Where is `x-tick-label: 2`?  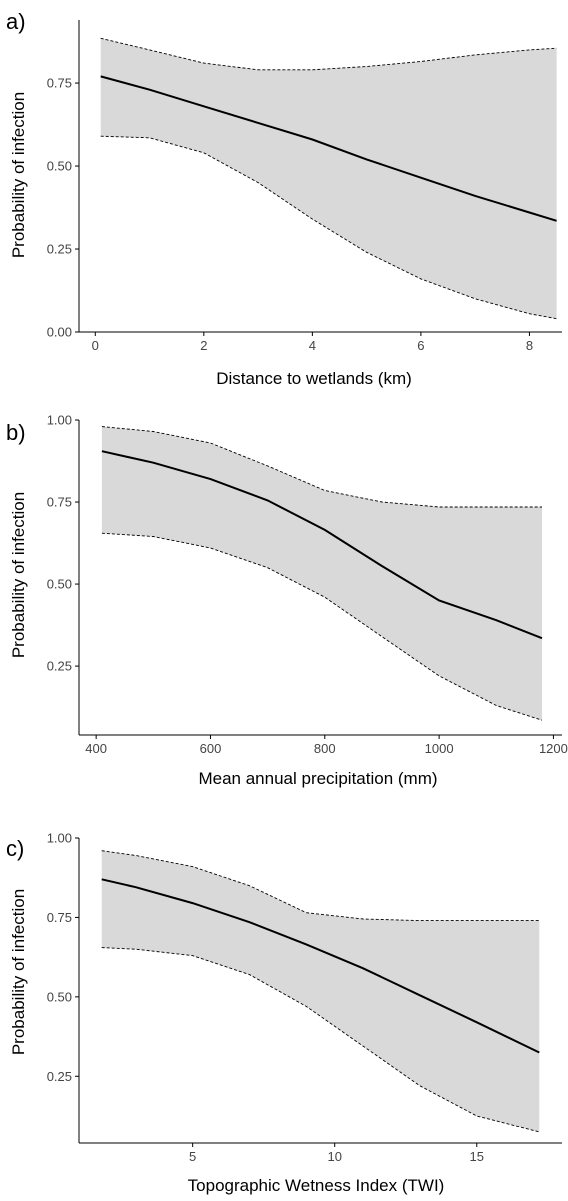 x-tick-label: 2 is located at coordinates (203, 345).